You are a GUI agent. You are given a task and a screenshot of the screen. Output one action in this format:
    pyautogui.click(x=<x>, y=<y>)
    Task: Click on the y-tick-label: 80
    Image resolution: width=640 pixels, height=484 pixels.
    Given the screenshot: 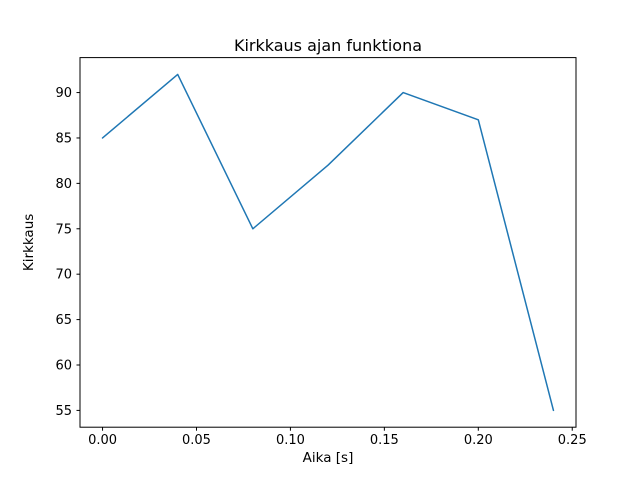 What is the action you would take?
    pyautogui.click(x=63, y=184)
    